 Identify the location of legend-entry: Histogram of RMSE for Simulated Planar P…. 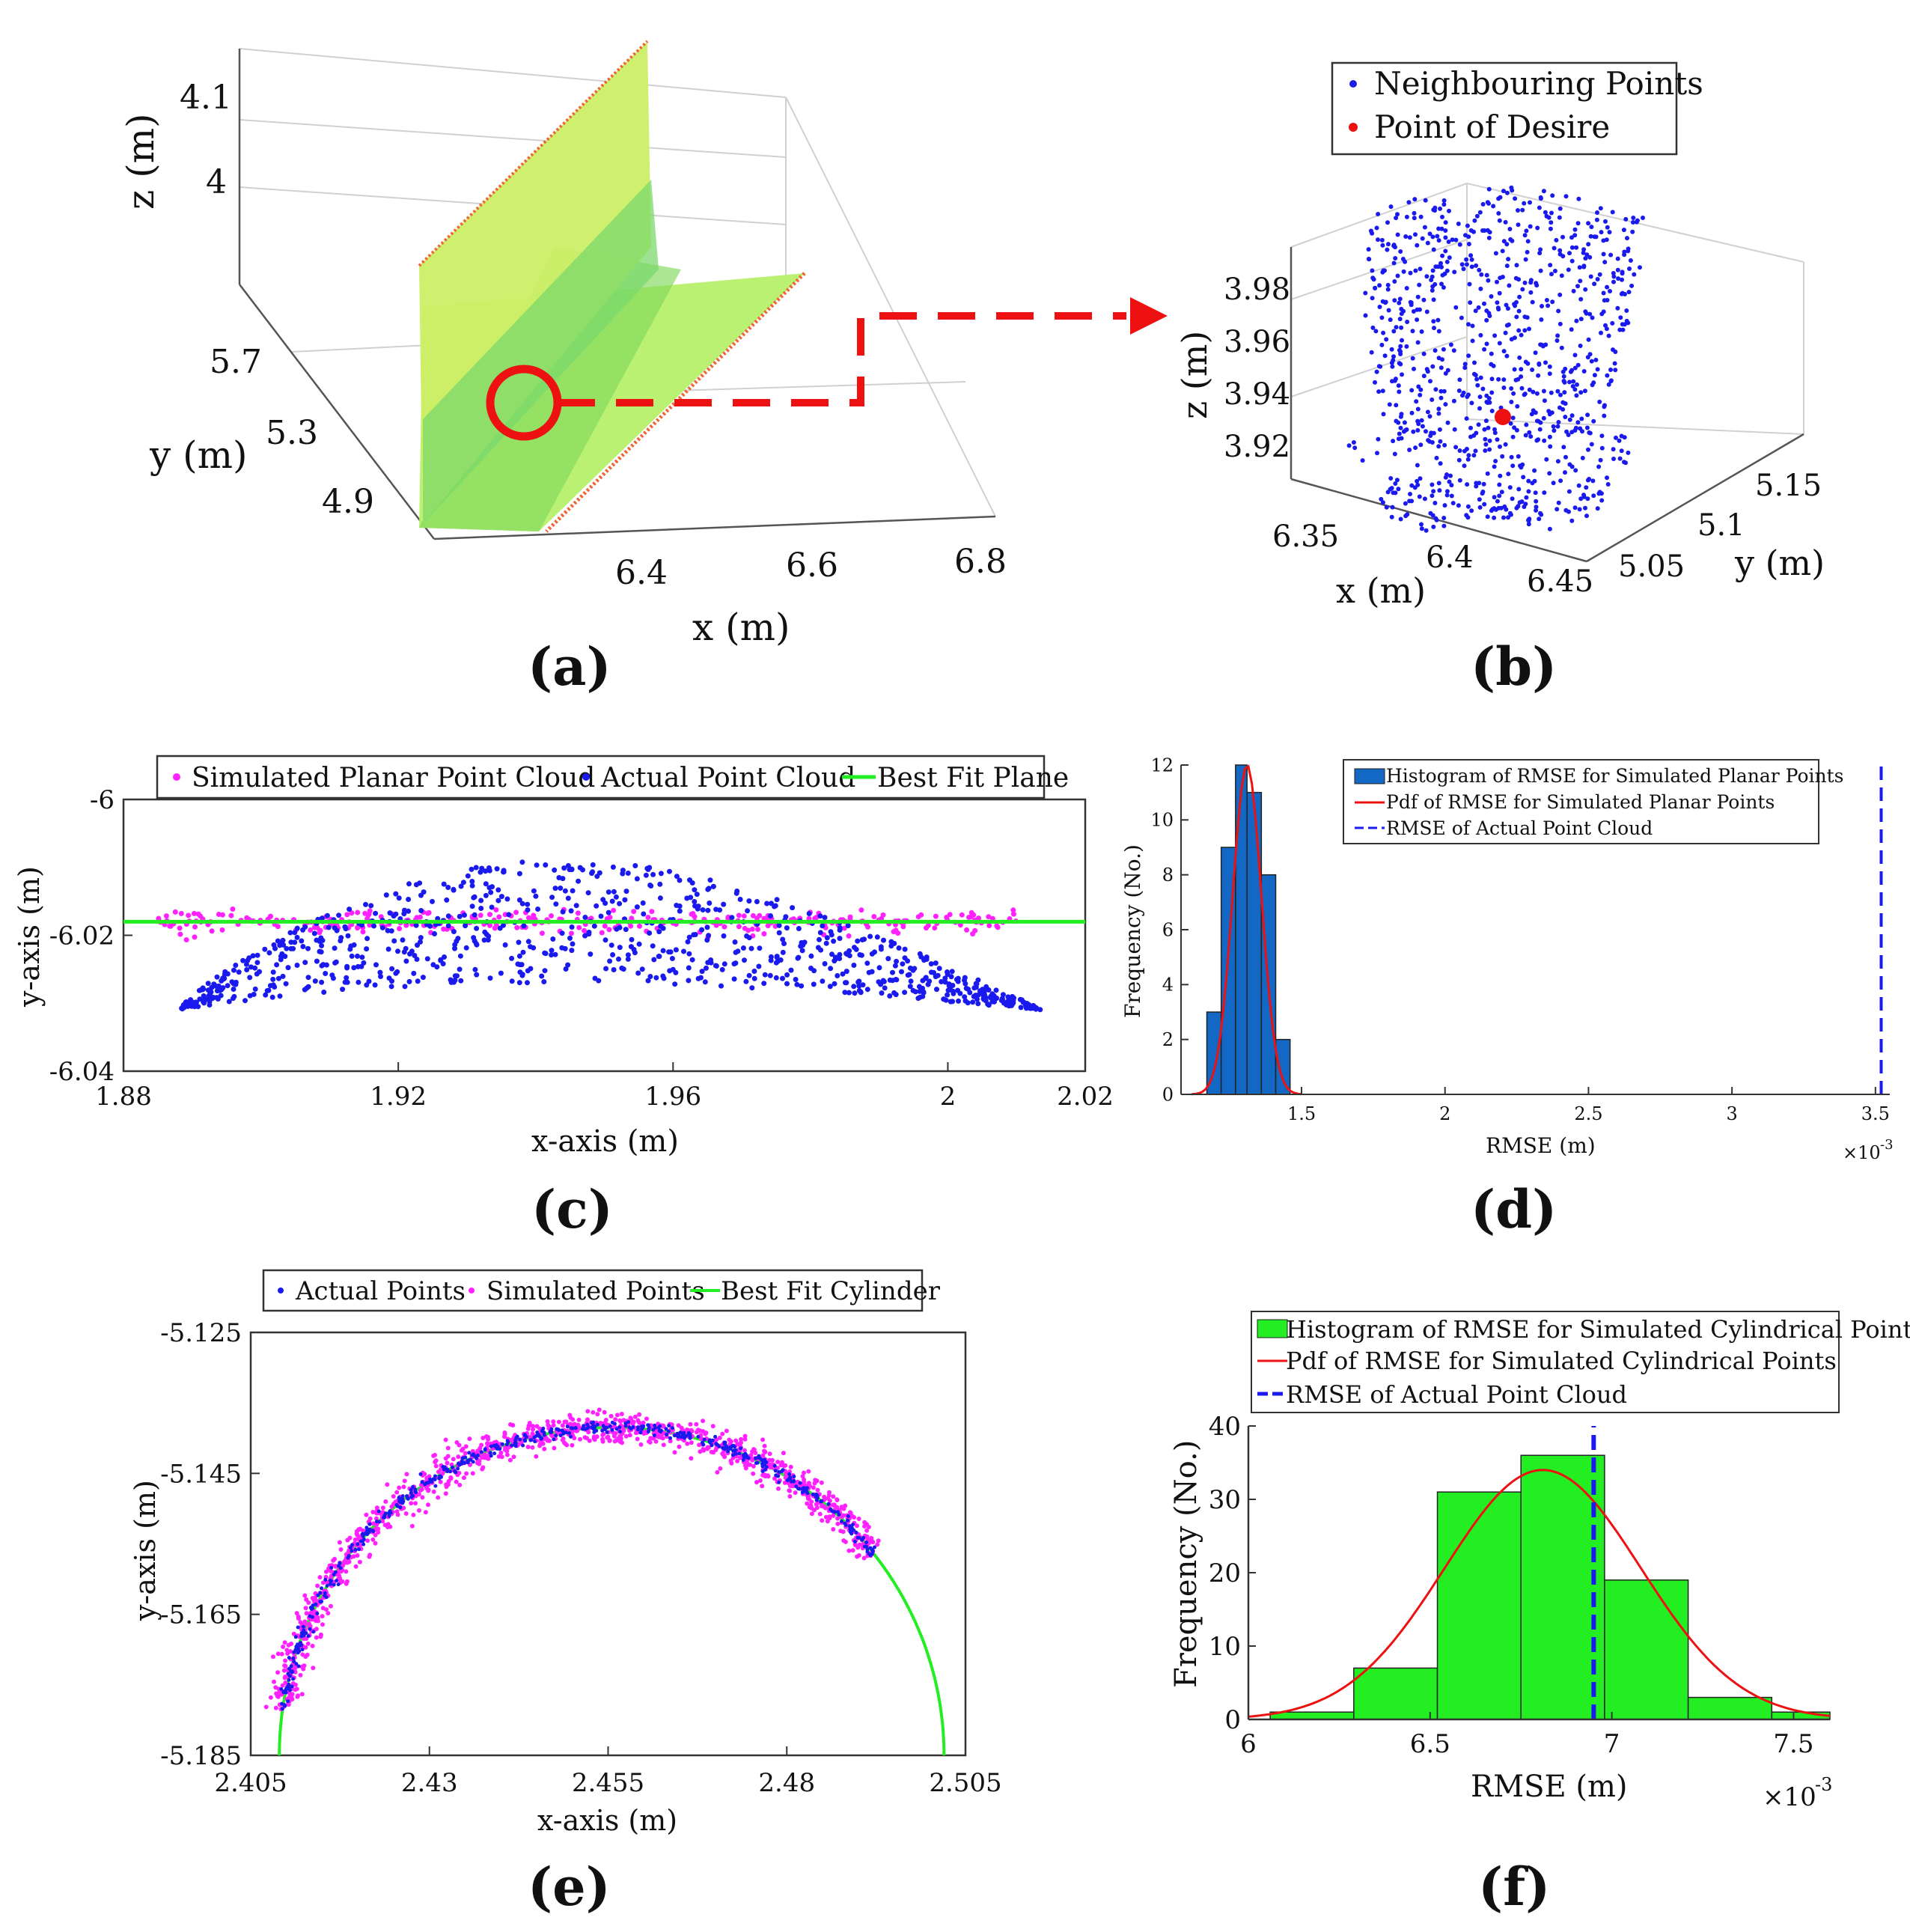
(1615, 776).